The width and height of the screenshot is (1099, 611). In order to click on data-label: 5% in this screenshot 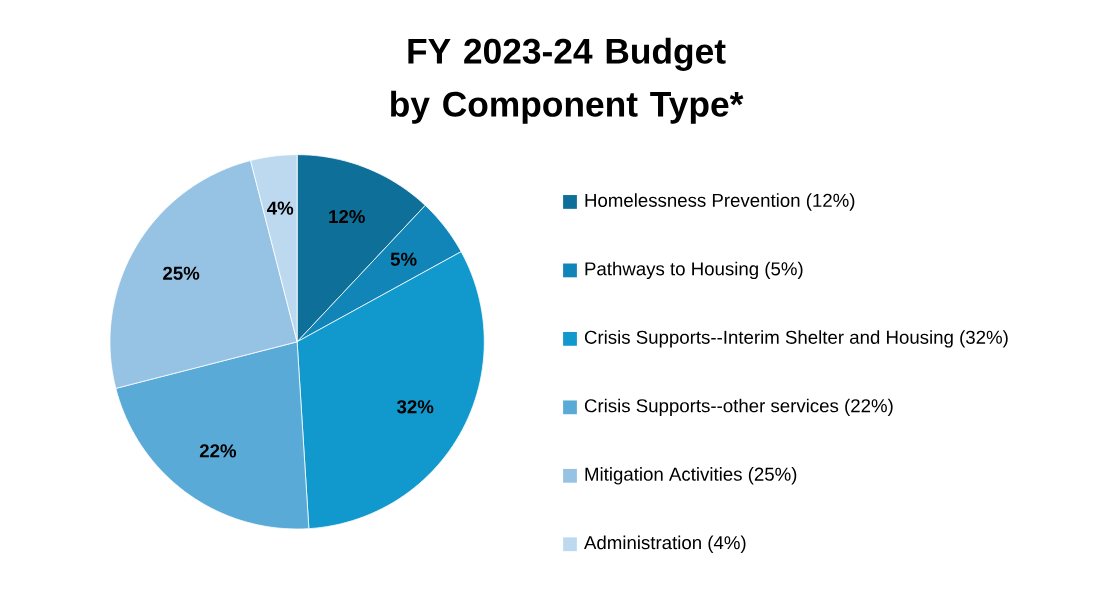, I will do `click(403, 259)`.